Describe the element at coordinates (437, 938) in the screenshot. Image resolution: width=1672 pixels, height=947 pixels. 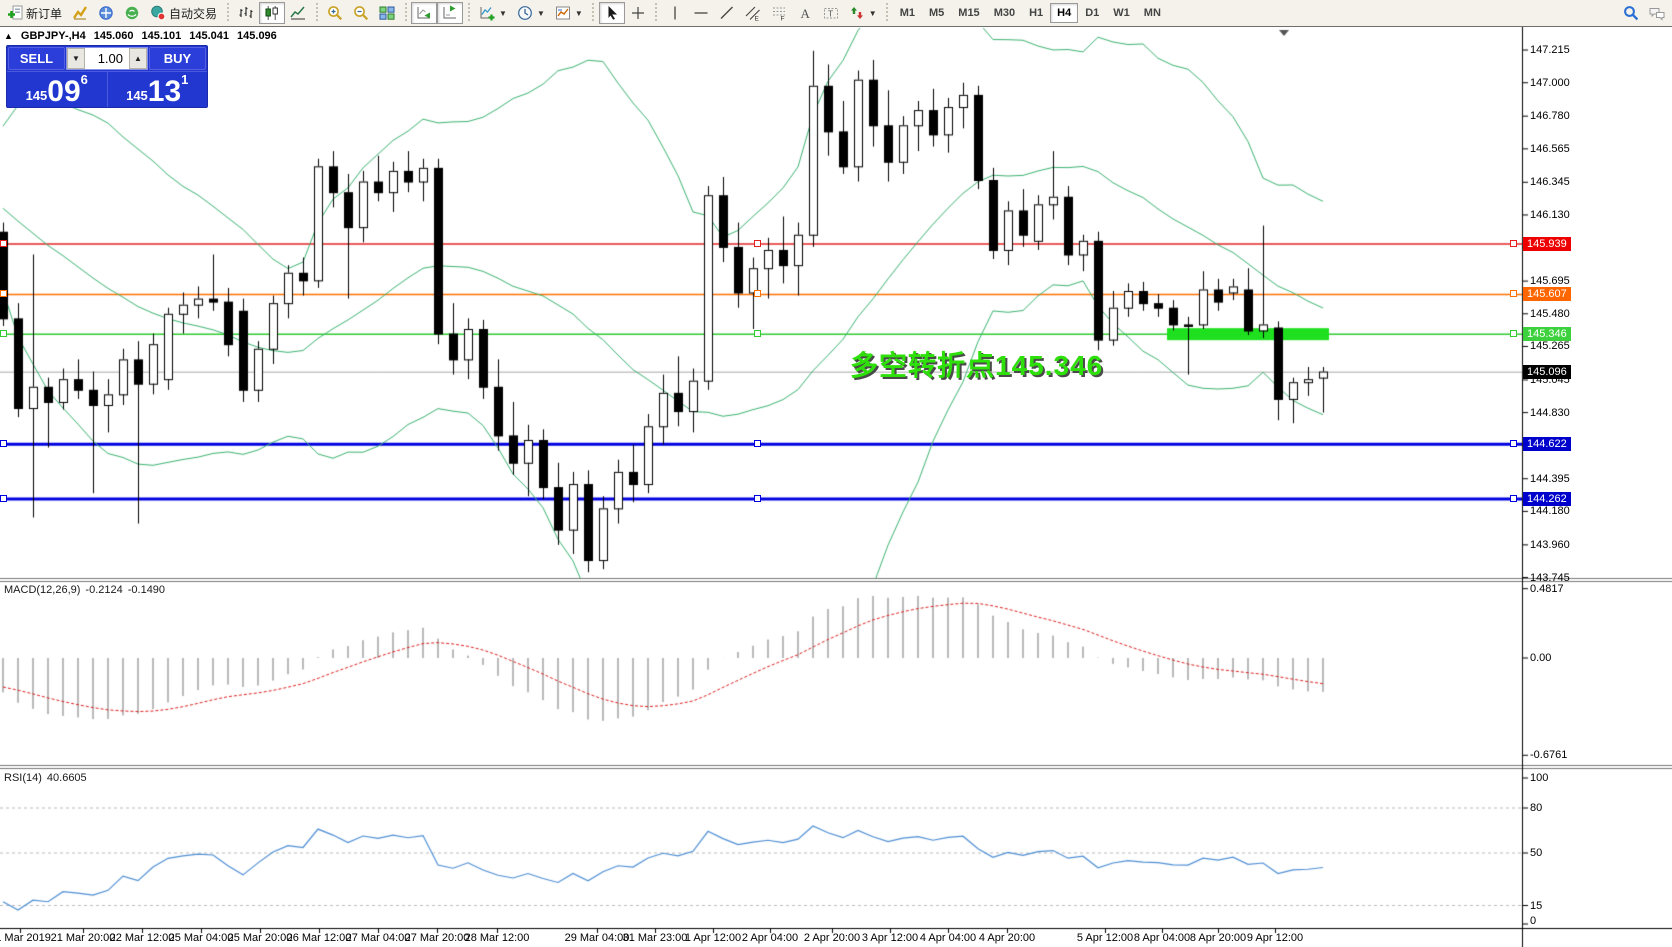
I see `time-axis-label: 27 Mar 20:00` at that location.